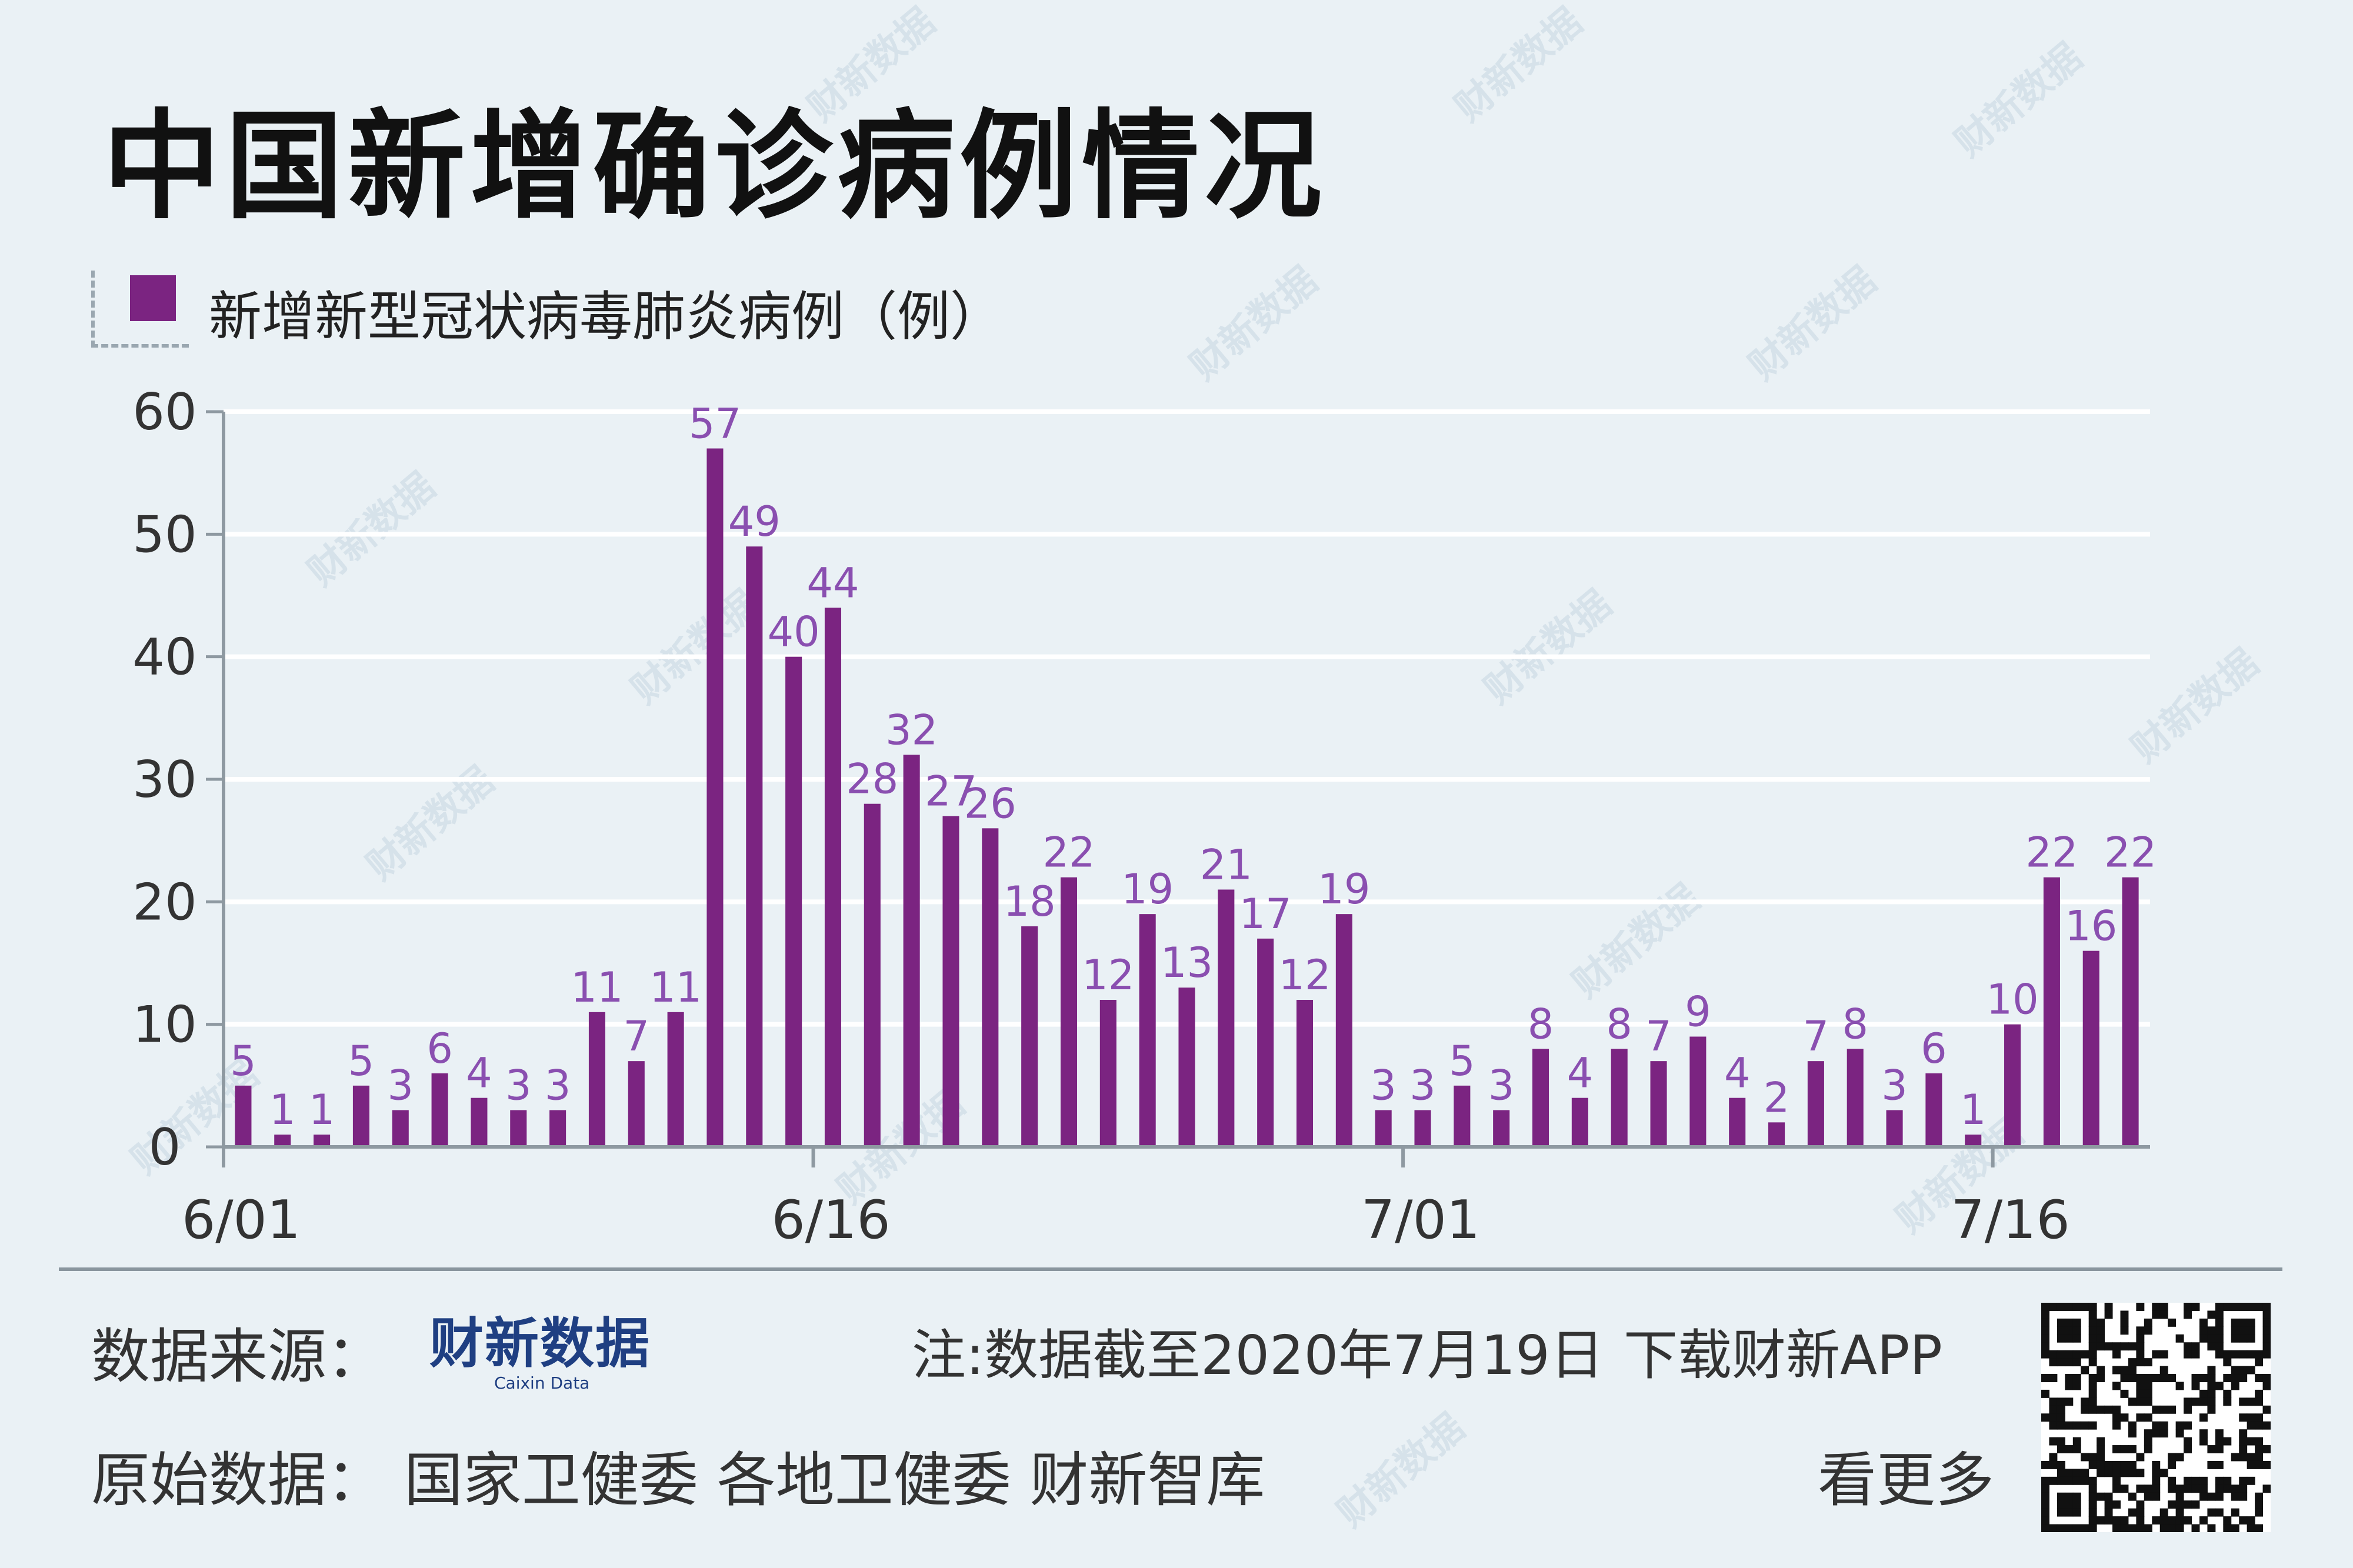 The height and width of the screenshot is (1568, 2353). What do you see at coordinates (1855, 1024) in the screenshot?
I see `data-label: 8` at bounding box center [1855, 1024].